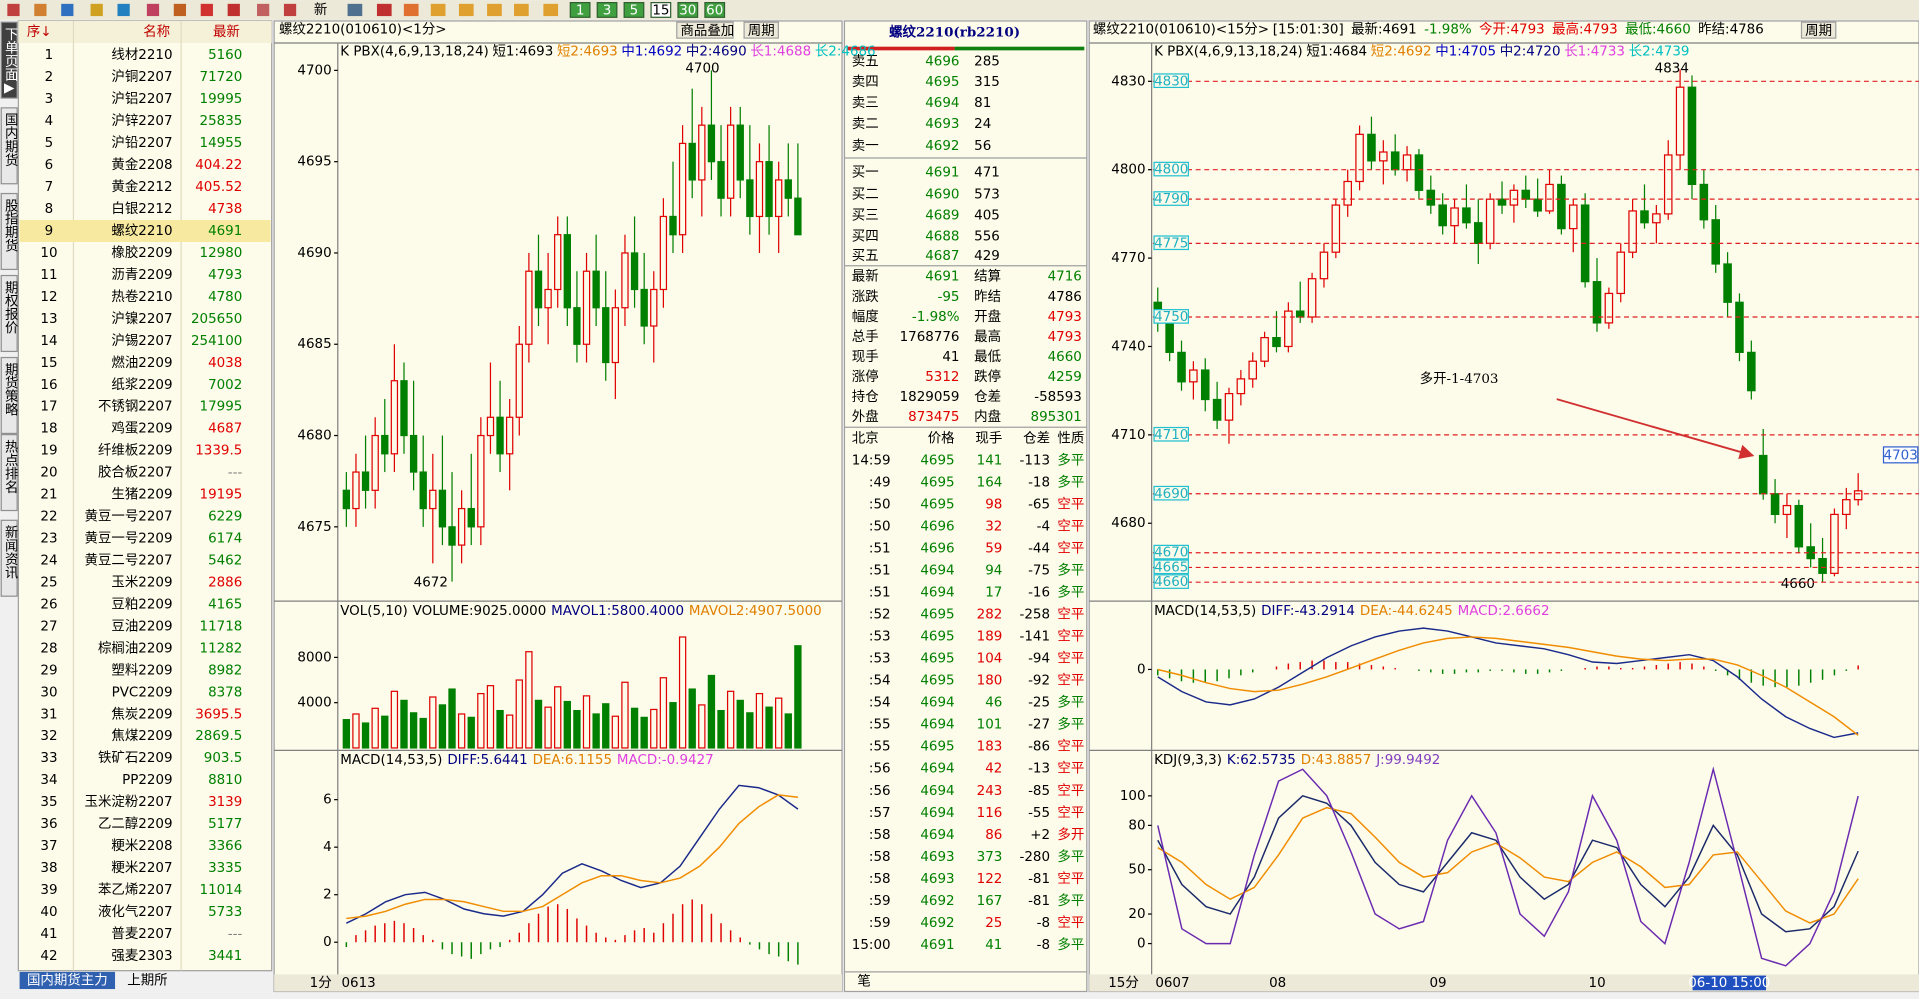  I want to click on sidebar-tab-label: 国内期货, so click(10, 140).